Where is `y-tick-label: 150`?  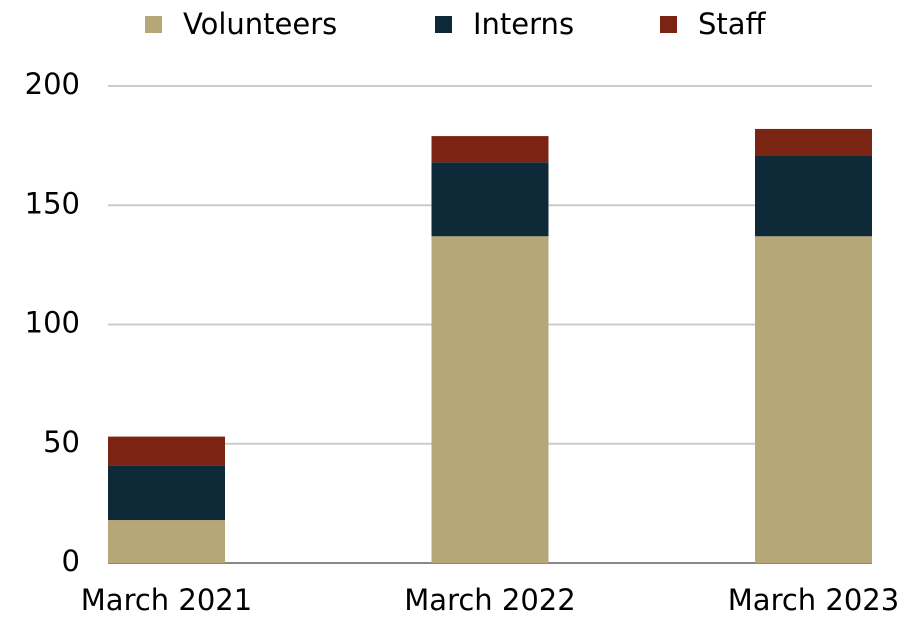
y-tick-label: 150 is located at coordinates (52, 203).